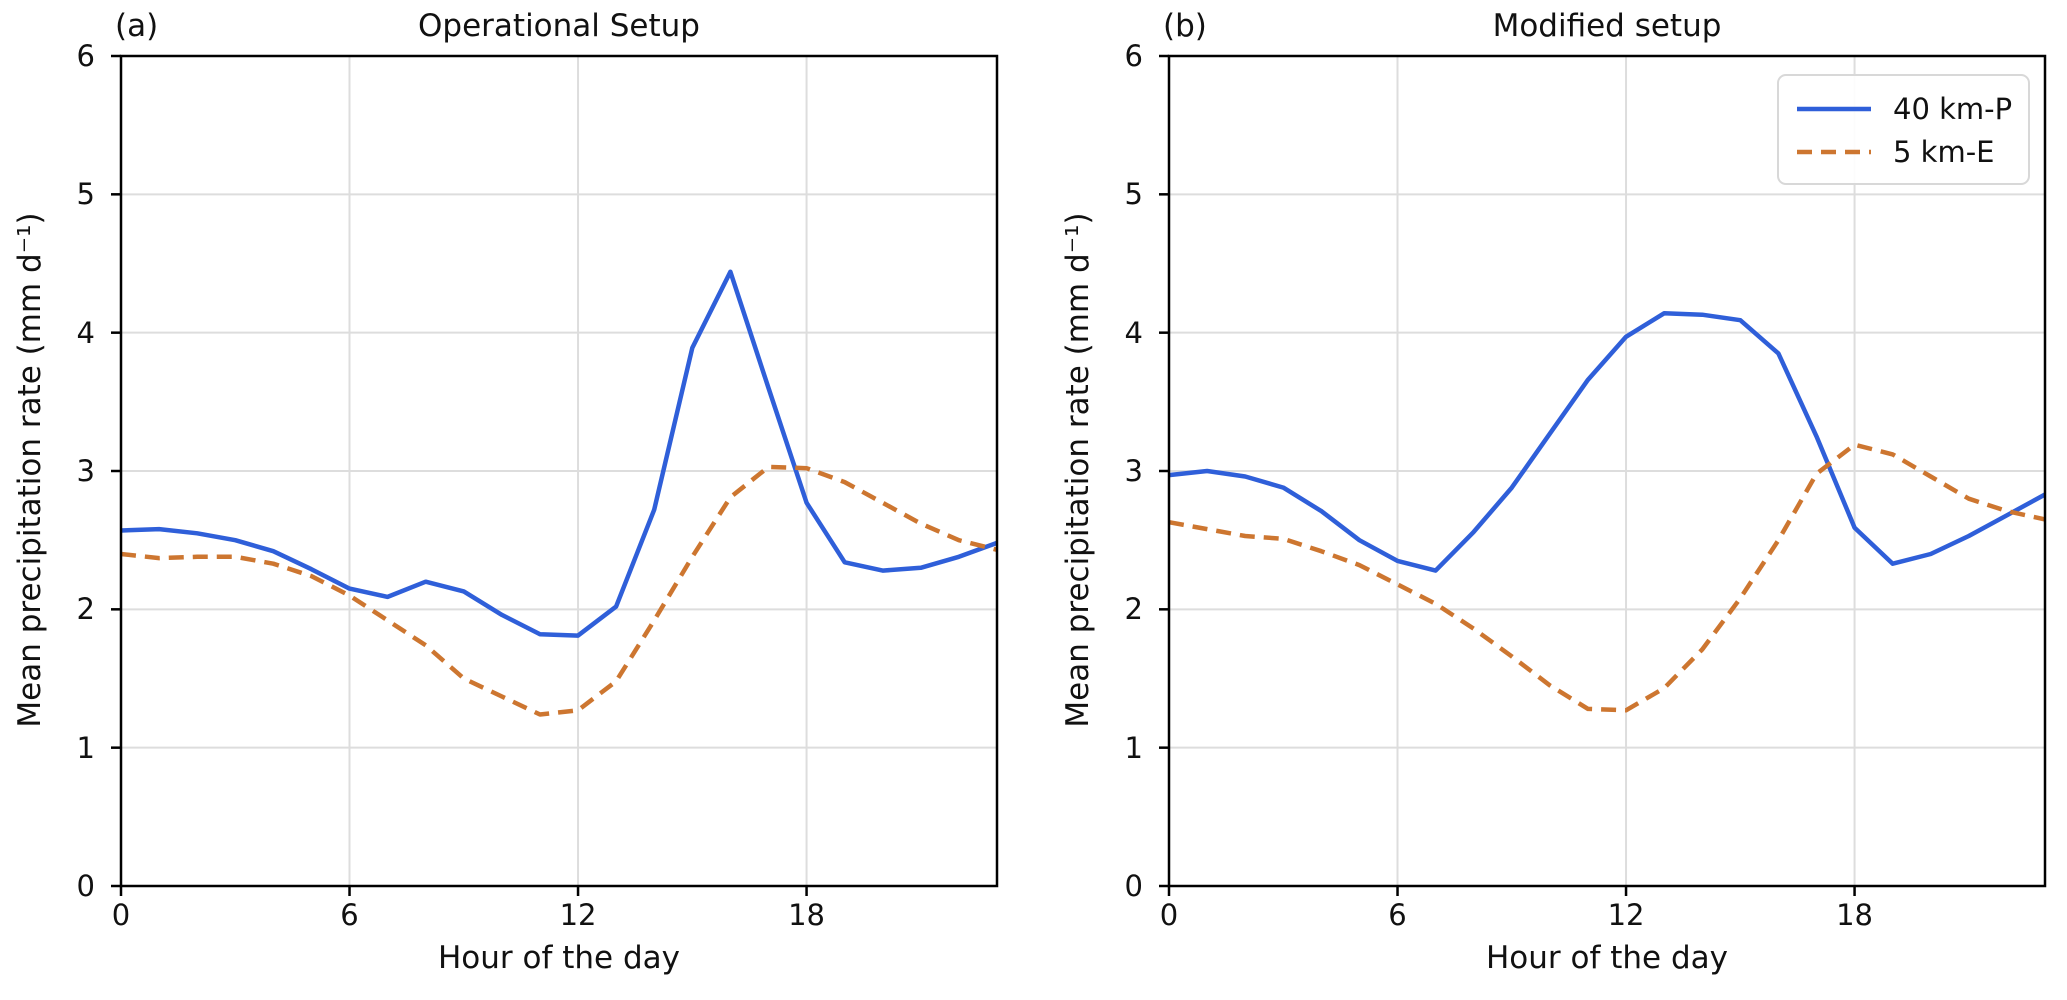  What do you see at coordinates (1607, 26) in the screenshot?
I see `panel-b-title: Modified setup` at bounding box center [1607, 26].